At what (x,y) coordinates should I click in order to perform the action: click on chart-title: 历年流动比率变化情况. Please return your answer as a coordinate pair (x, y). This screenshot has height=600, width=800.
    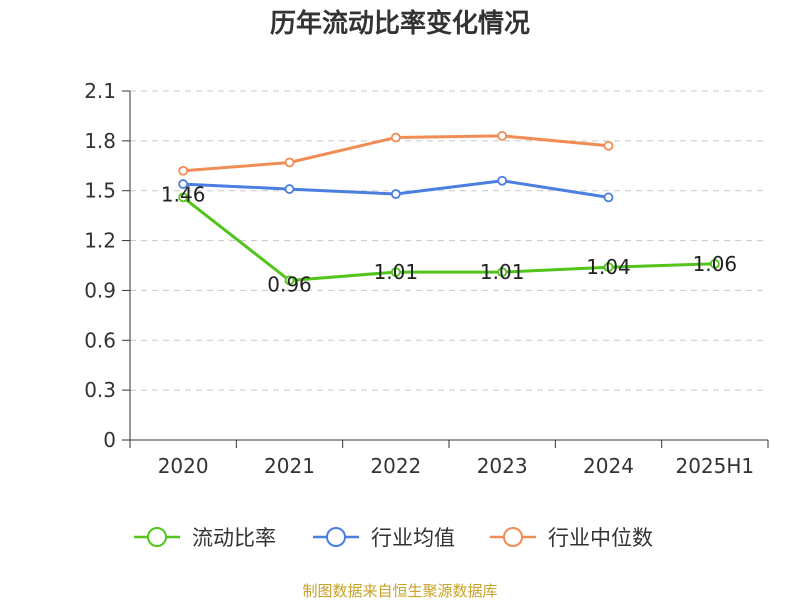
    Looking at the image, I should click on (400, 23).